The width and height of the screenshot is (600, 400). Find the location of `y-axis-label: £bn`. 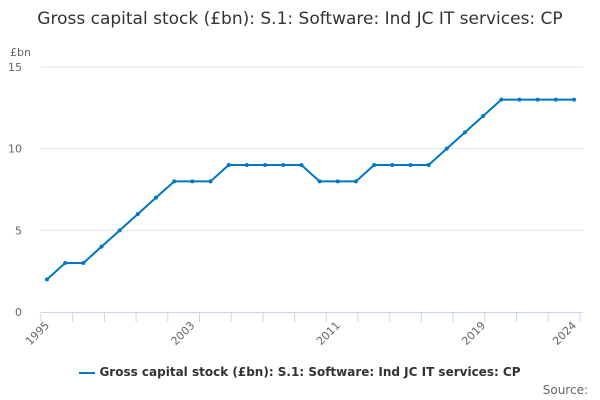

y-axis-label: £bn is located at coordinates (20, 52).